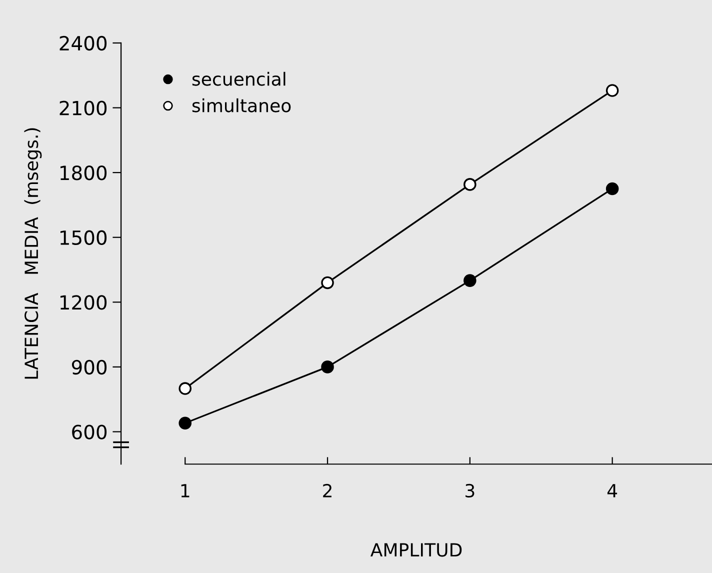 The height and width of the screenshot is (573, 712). I want to click on y-tick-label: 1800, so click(83, 173).